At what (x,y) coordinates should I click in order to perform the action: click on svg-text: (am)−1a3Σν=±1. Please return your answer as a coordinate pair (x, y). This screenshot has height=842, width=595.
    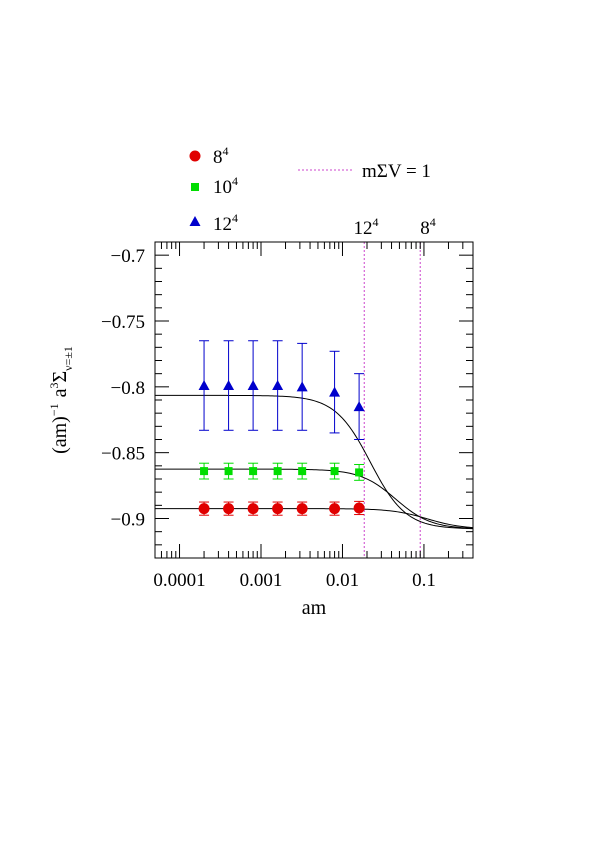
    Looking at the image, I should click on (61, 400).